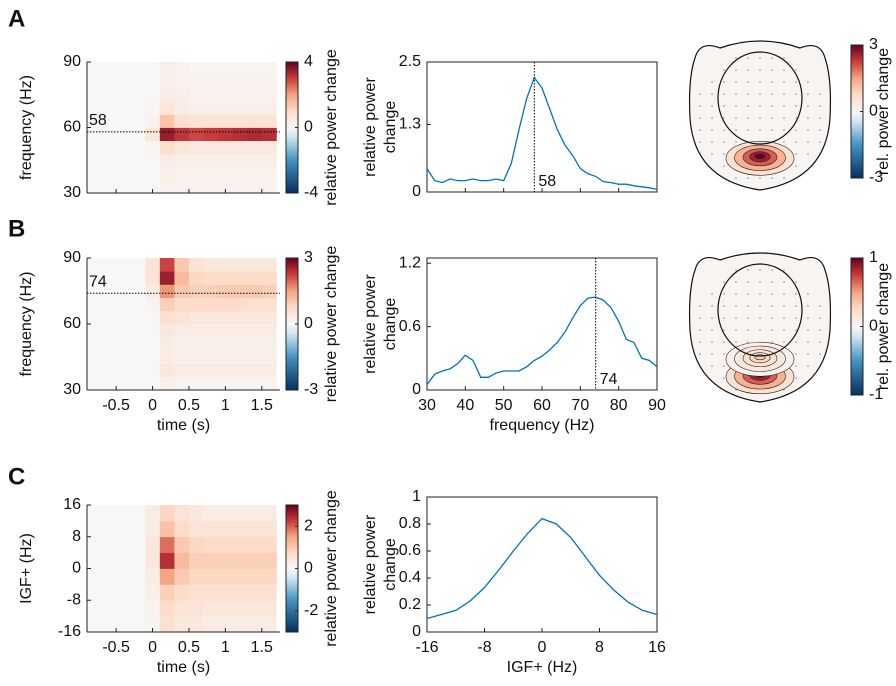 The height and width of the screenshot is (686, 896). Describe the element at coordinates (311, 389) in the screenshot. I see `colorbar-tick-label: -3` at that location.